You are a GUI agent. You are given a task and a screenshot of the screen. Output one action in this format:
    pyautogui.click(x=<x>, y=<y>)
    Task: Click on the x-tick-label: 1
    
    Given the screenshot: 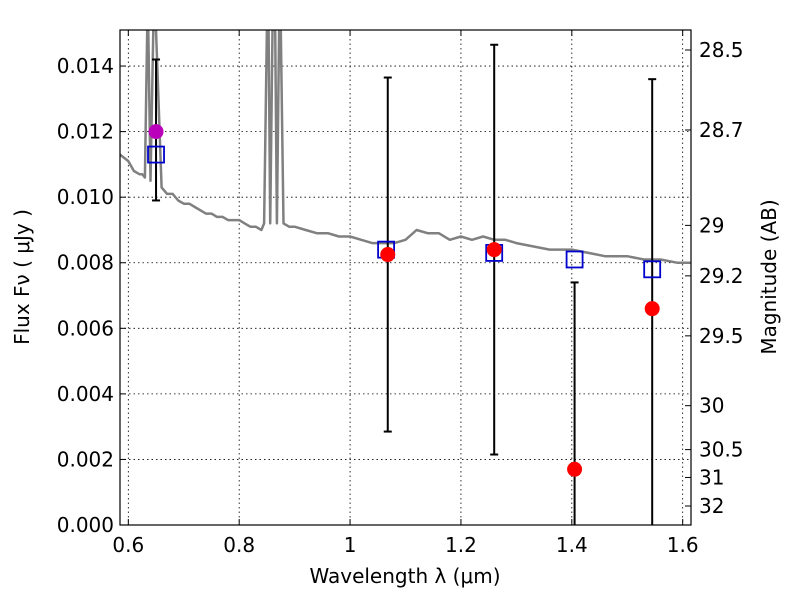 What is the action you would take?
    pyautogui.click(x=350, y=545)
    